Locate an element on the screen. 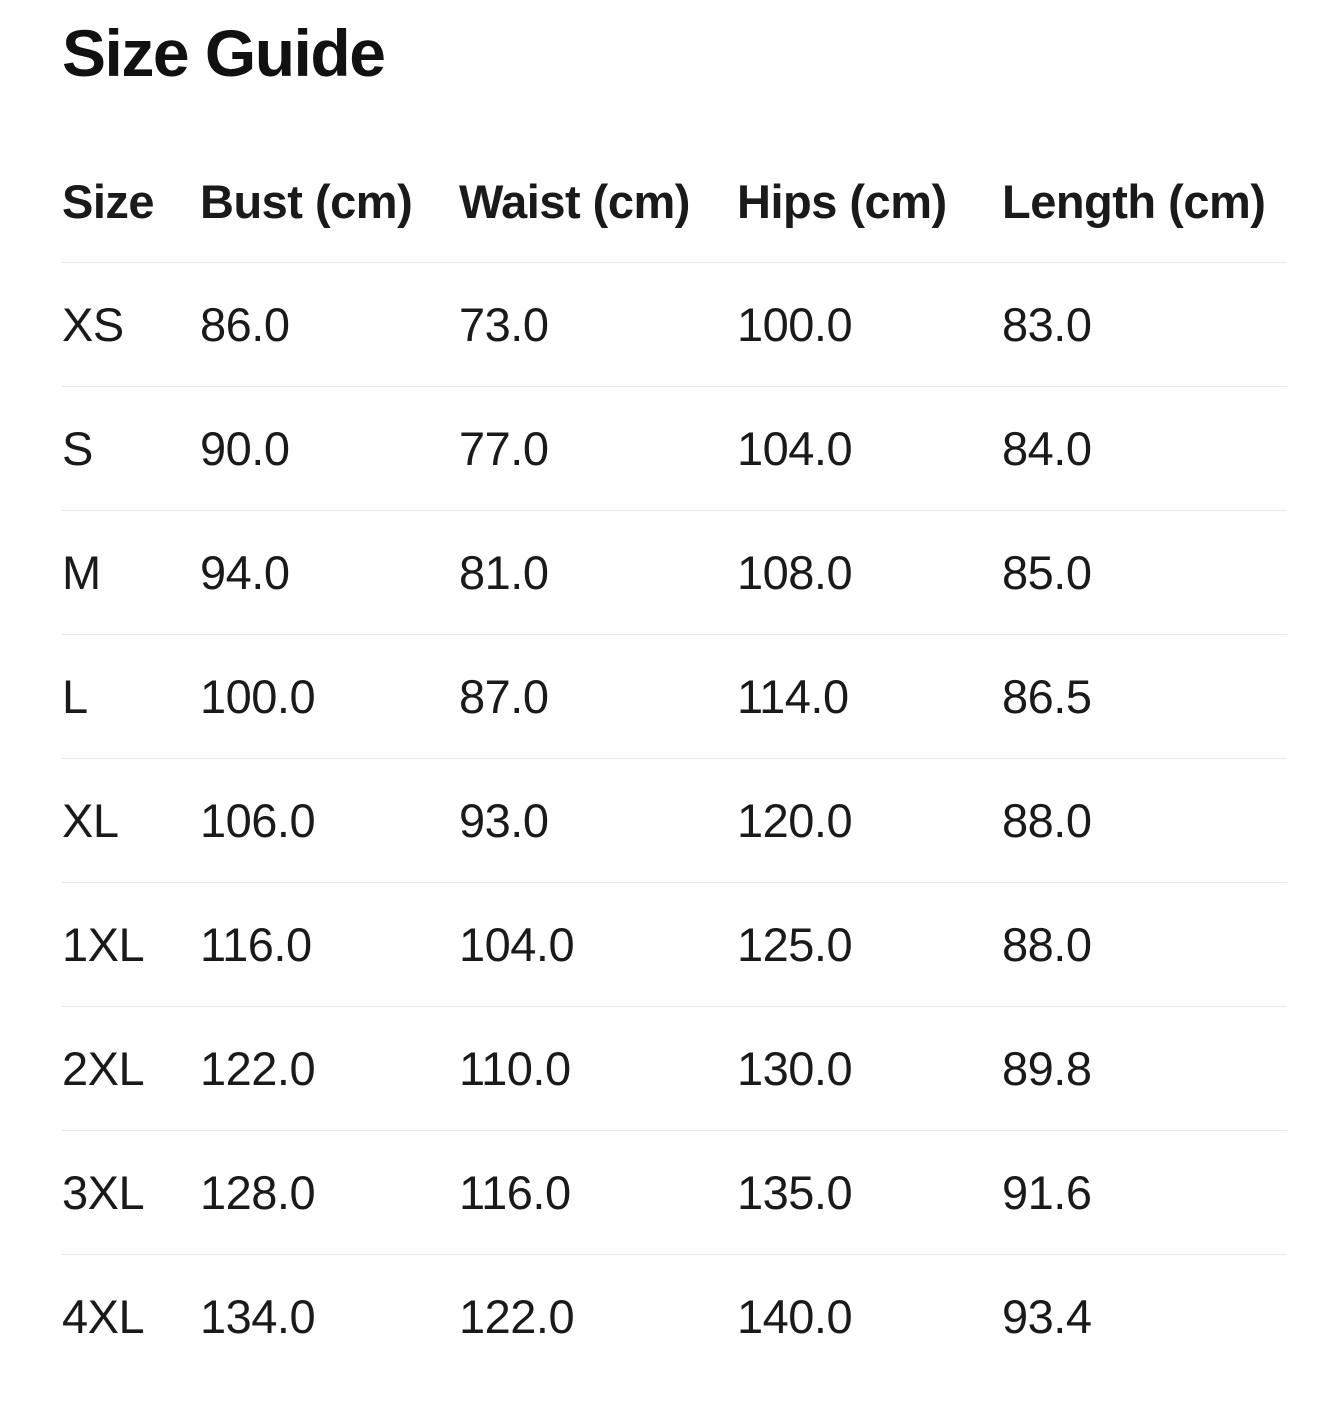  cell-length: 85.0 is located at coordinates (1144, 572).